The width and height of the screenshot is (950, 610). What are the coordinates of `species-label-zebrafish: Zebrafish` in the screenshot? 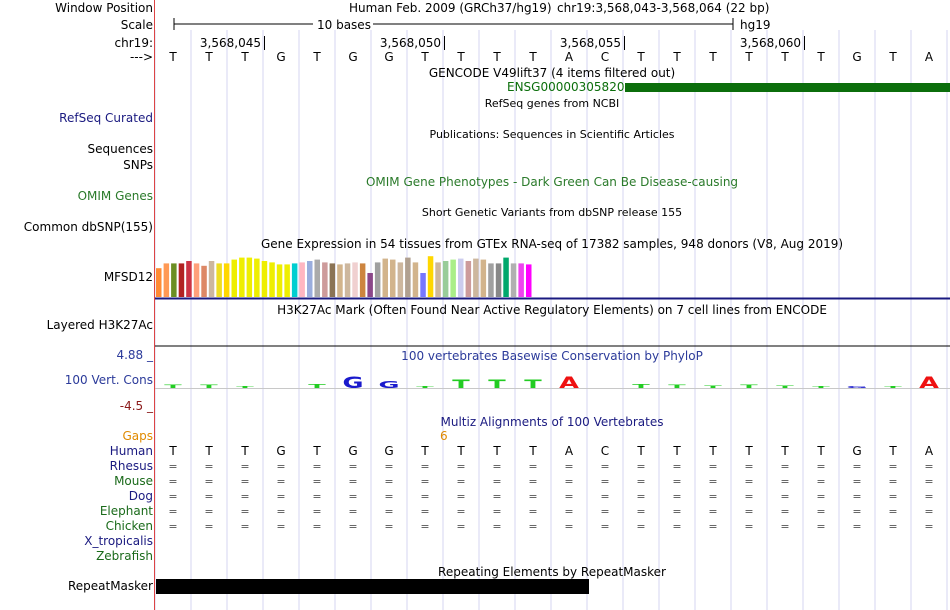 It's located at (124, 556).